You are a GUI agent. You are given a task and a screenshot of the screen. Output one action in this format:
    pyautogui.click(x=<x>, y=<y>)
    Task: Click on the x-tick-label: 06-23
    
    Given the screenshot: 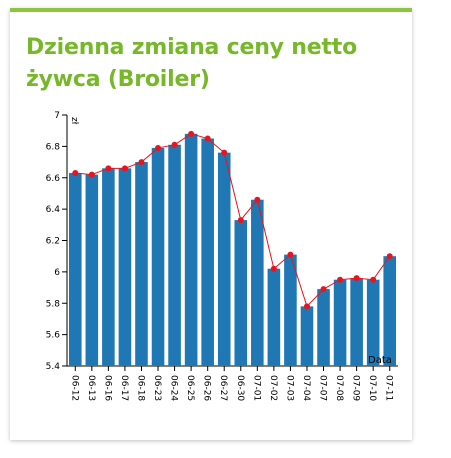 What is the action you would take?
    pyautogui.click(x=157, y=388)
    